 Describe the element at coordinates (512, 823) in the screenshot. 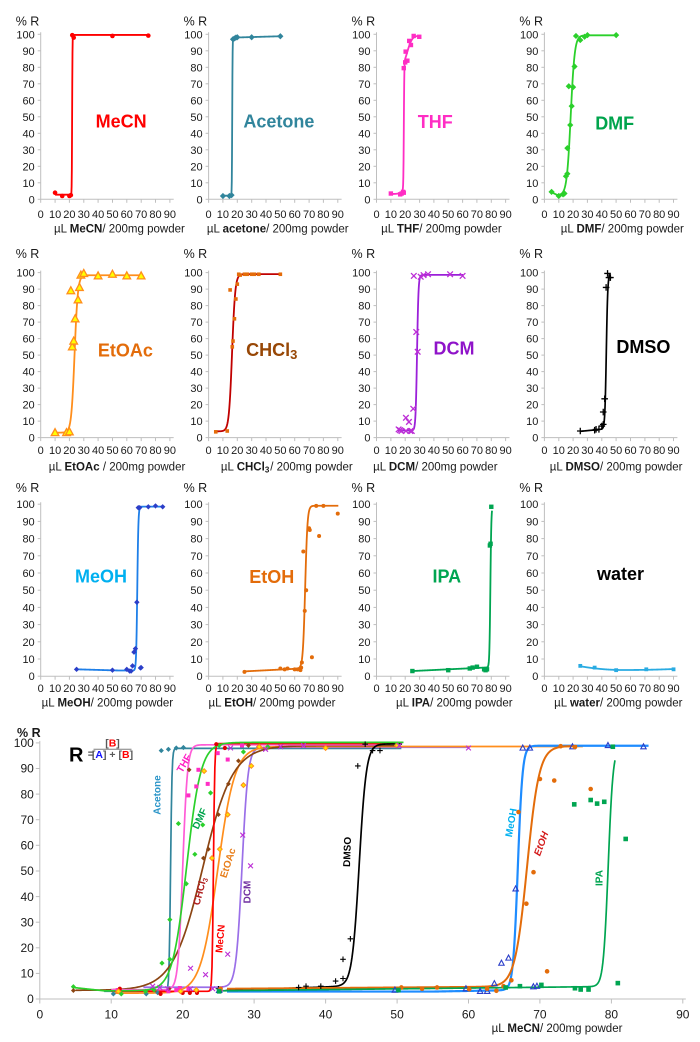

I see `svg-text: MeOH` at that location.